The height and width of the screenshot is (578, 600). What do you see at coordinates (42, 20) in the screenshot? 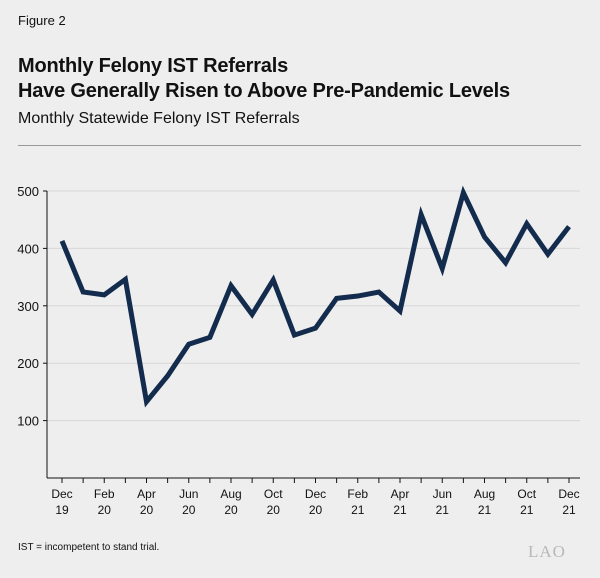
I see `figure-label: Figure 2` at bounding box center [42, 20].